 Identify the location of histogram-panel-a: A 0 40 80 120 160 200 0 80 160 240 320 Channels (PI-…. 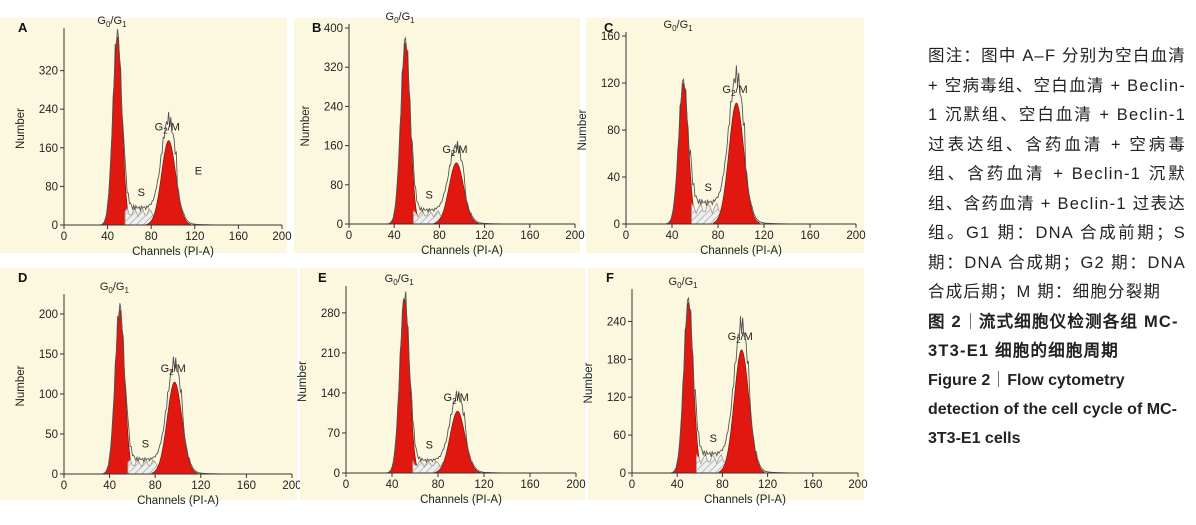
(146, 136).